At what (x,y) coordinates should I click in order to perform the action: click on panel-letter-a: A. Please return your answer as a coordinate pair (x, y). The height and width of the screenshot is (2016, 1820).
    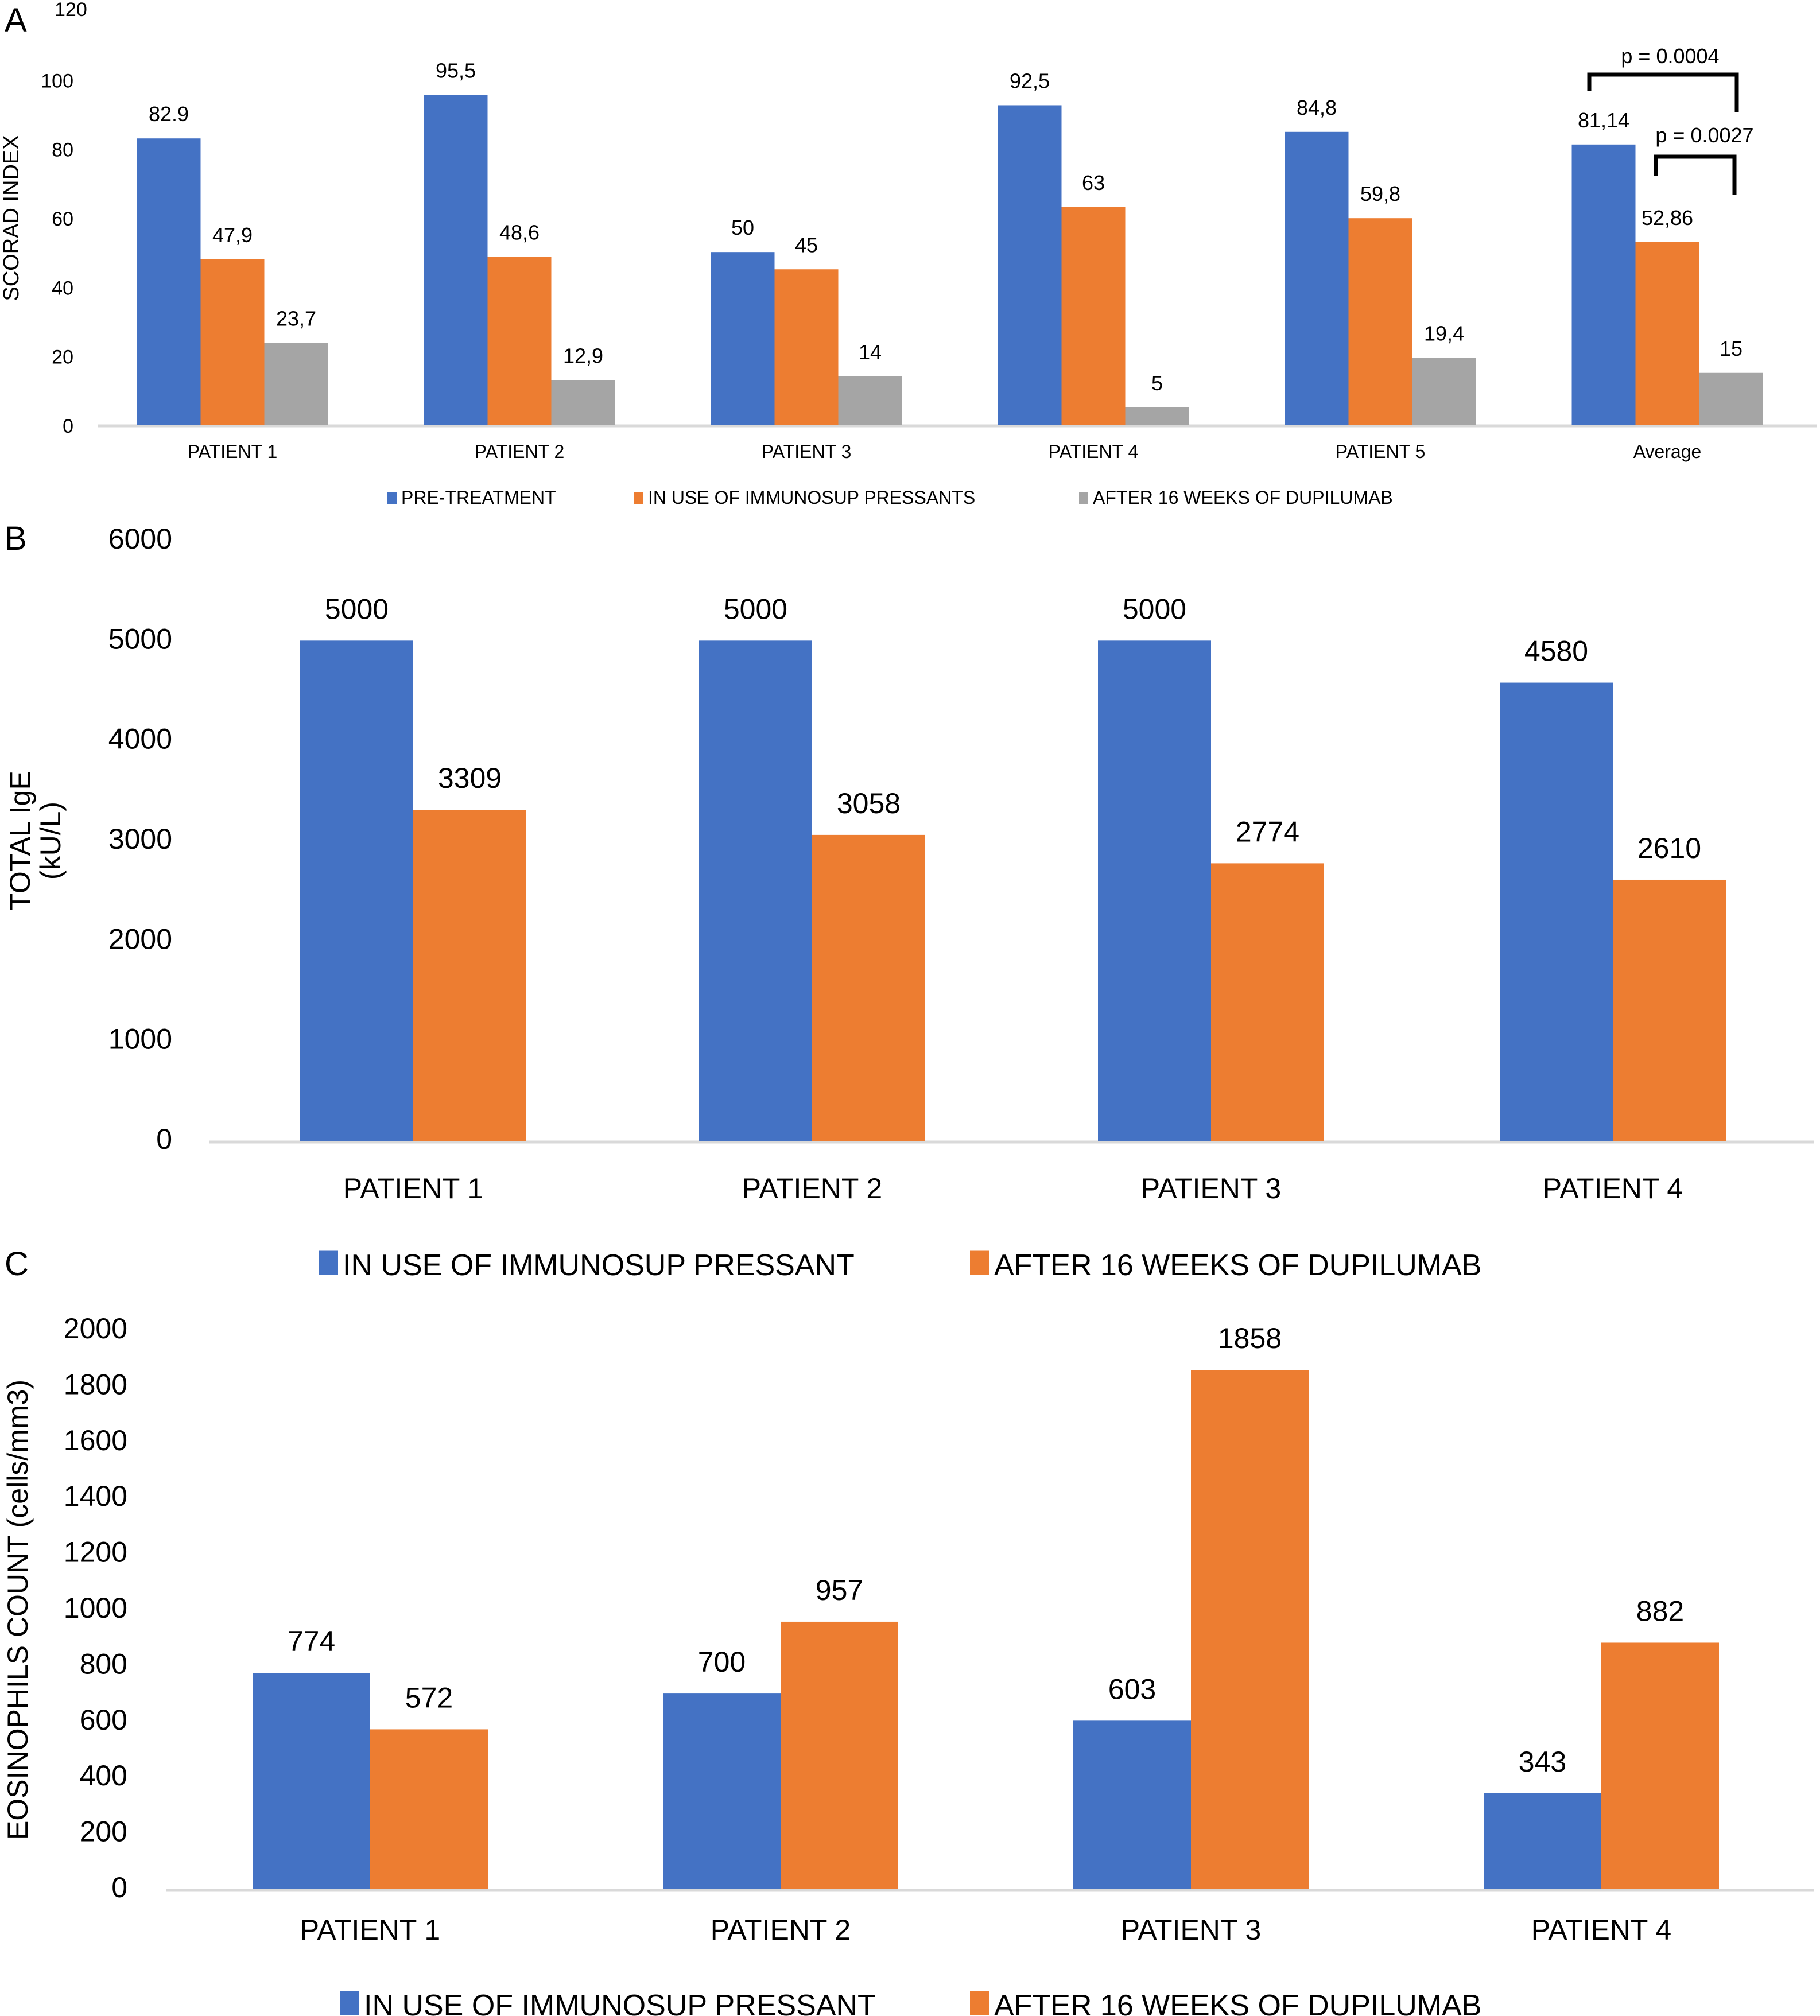
    Looking at the image, I should click on (16, 20).